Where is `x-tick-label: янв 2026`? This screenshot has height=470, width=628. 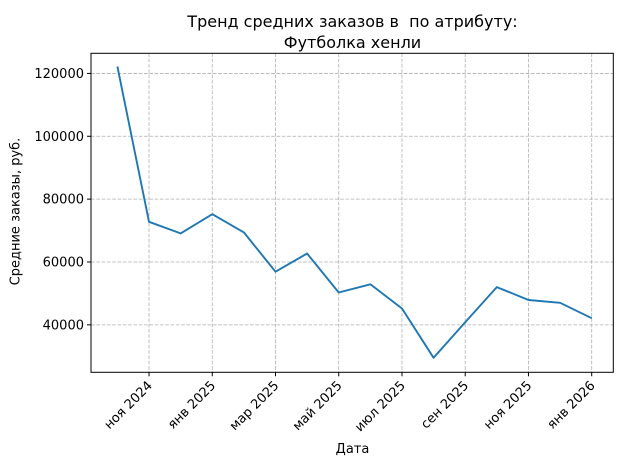
x-tick-label: янв 2026 is located at coordinates (572, 406).